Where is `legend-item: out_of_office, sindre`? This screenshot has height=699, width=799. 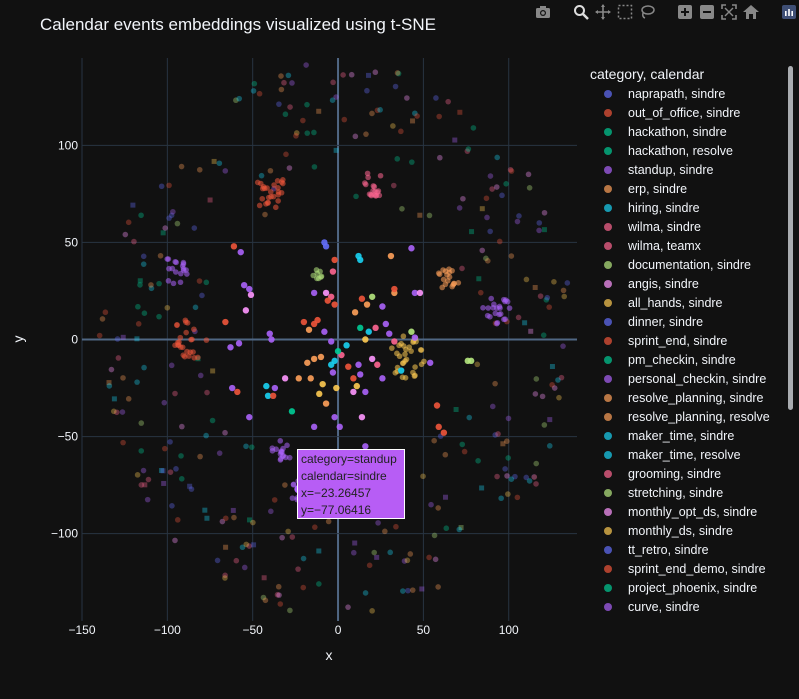
legend-item: out_of_office, sindre is located at coordinates (690, 112).